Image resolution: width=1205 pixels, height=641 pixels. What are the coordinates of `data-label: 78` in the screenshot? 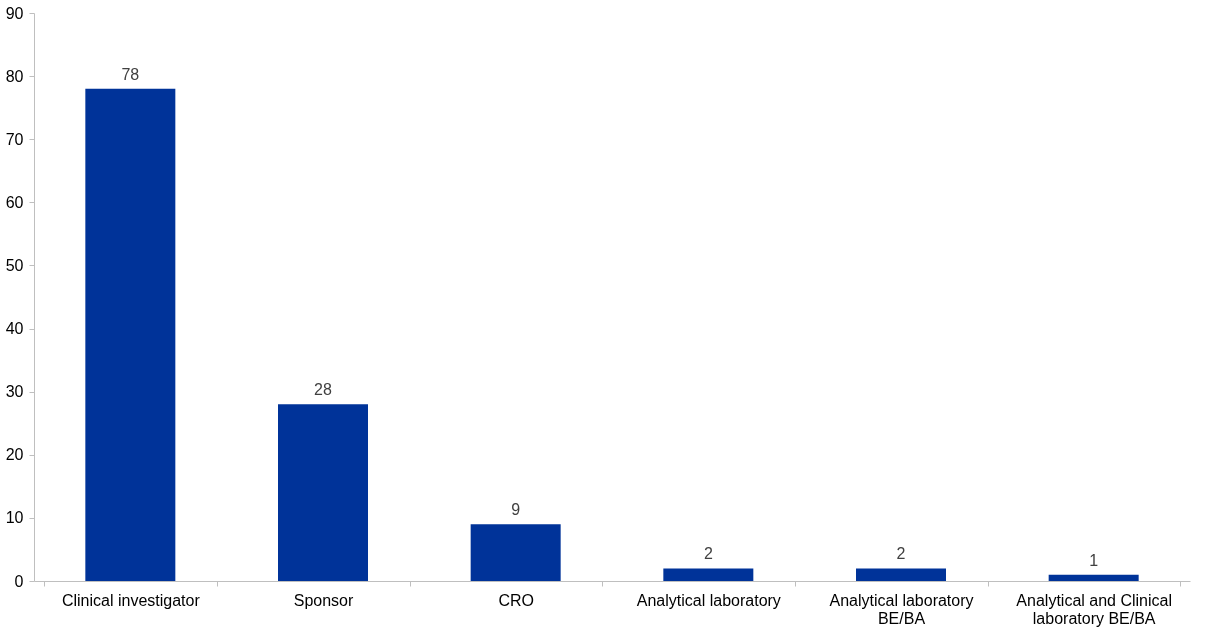 It's located at (130, 74).